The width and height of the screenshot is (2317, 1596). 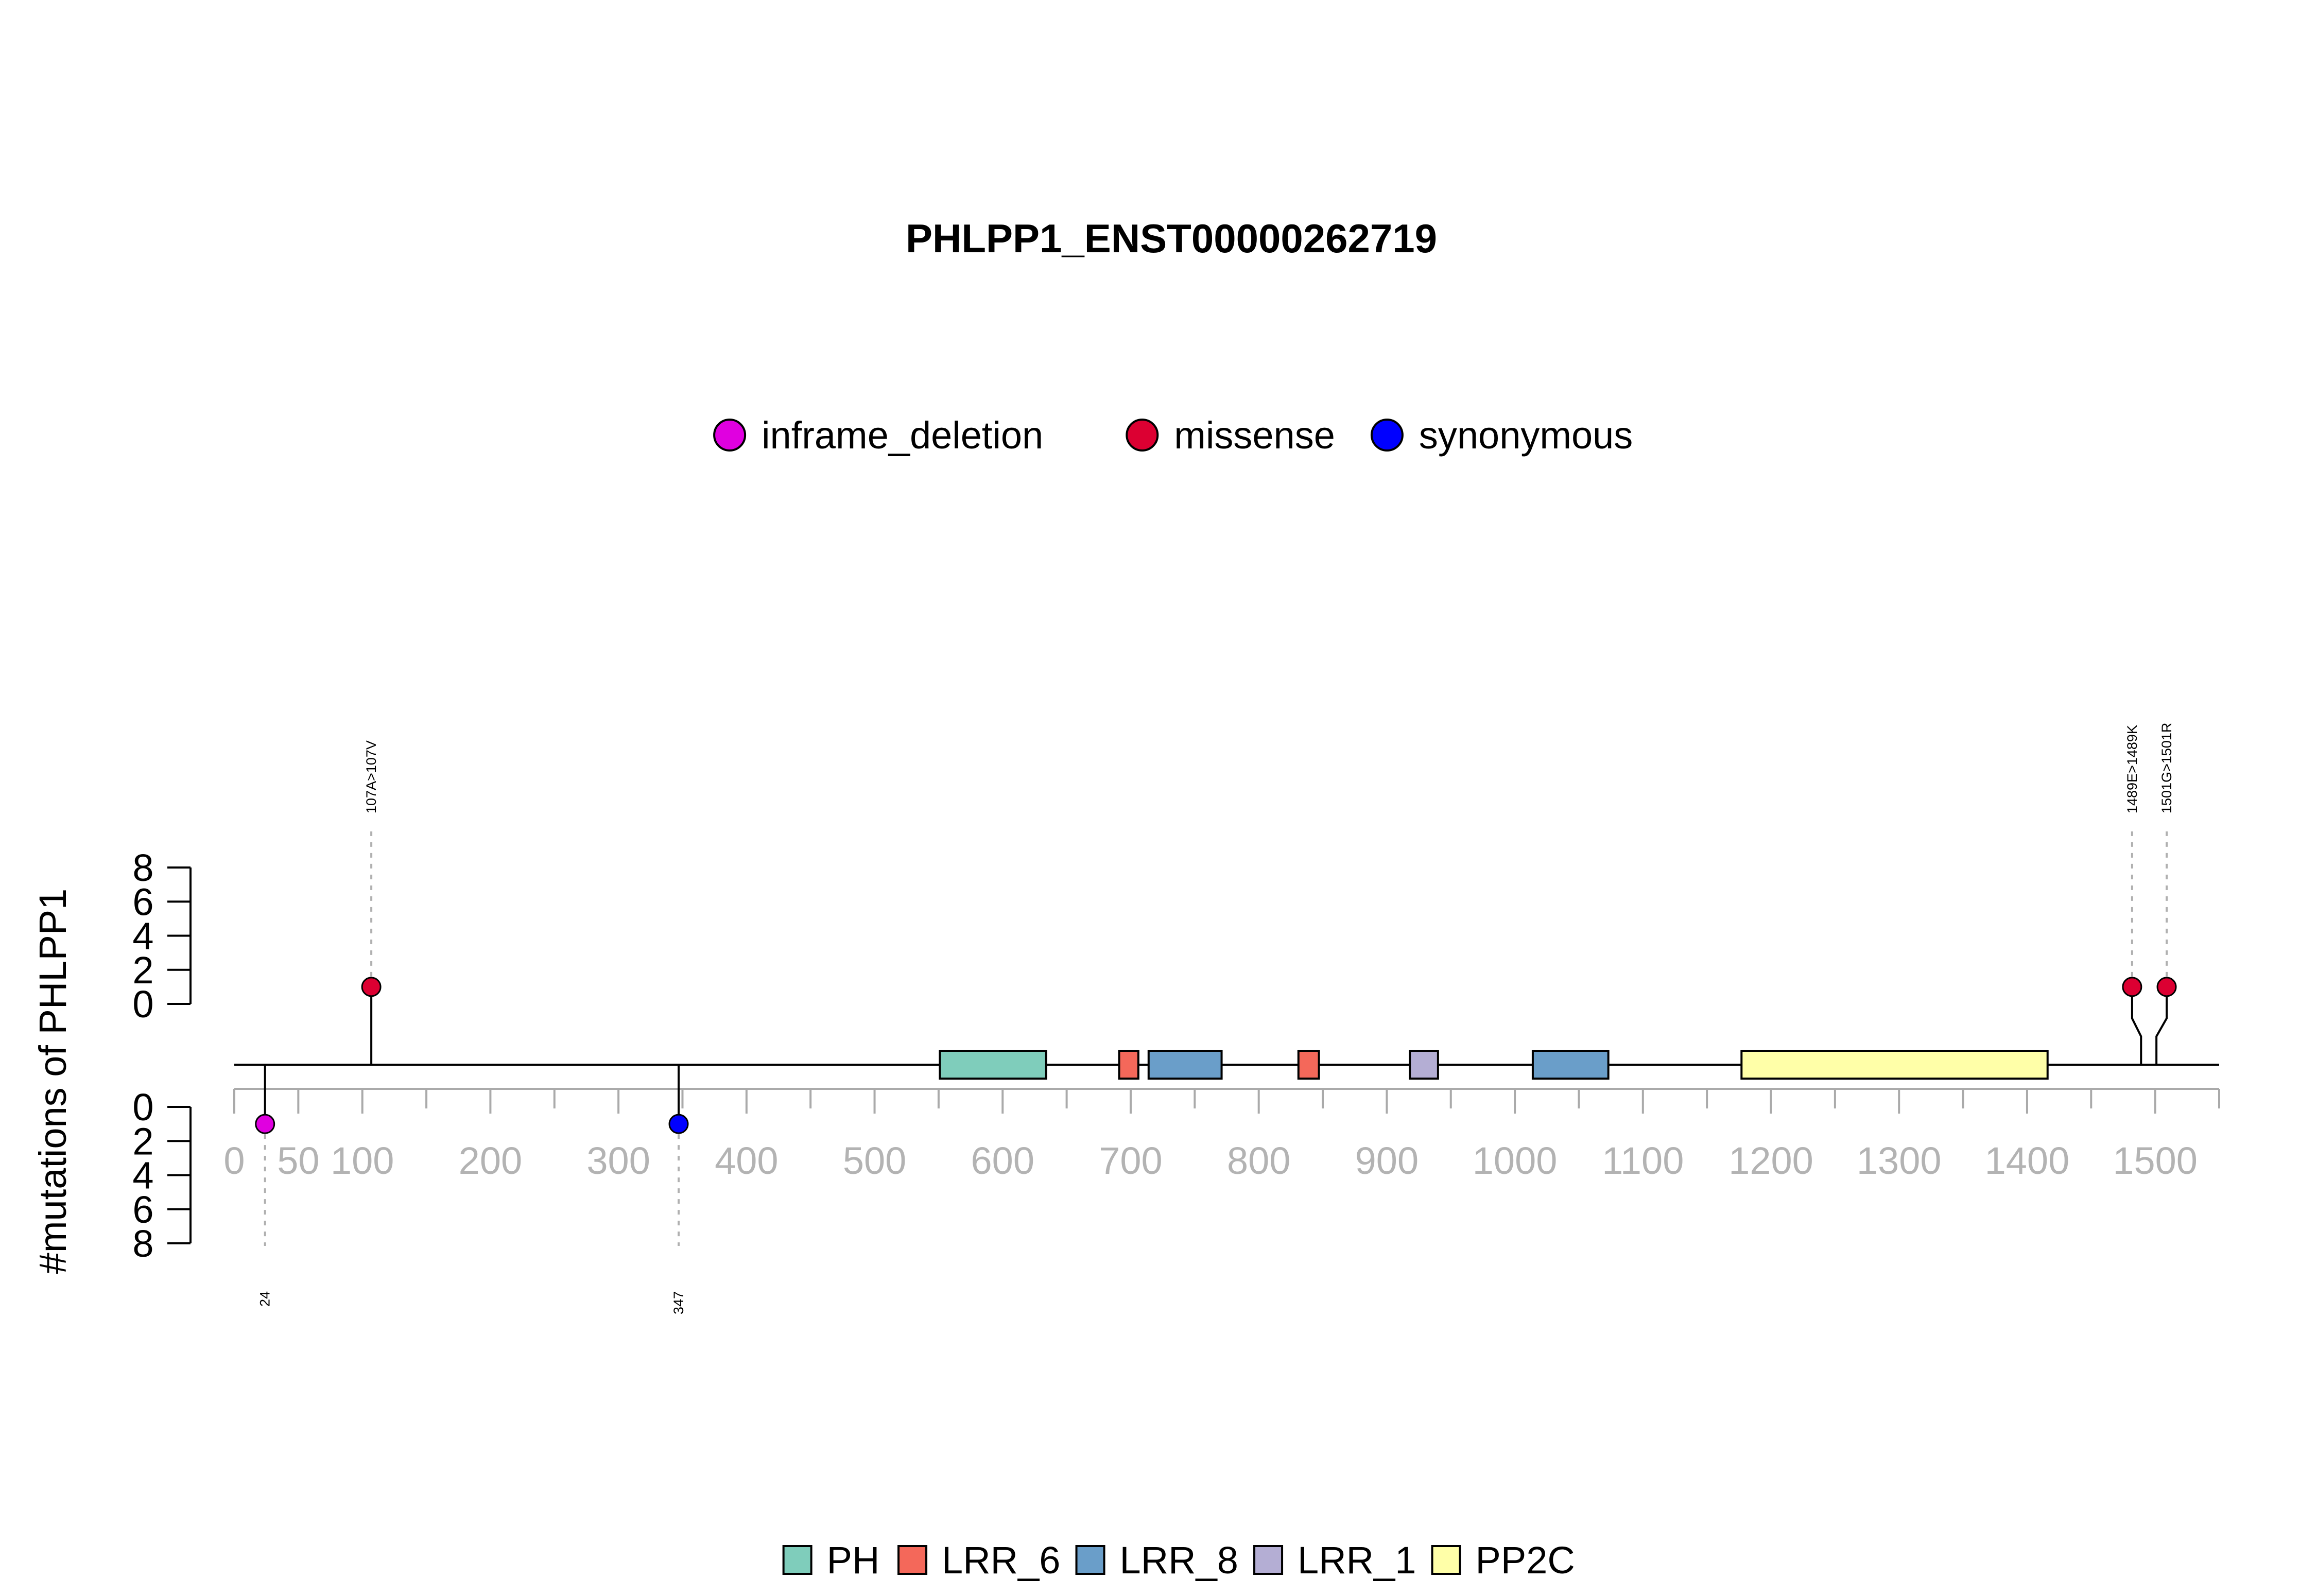 What do you see at coordinates (1258, 1160) in the screenshot?
I see `x-tick-label: 800` at bounding box center [1258, 1160].